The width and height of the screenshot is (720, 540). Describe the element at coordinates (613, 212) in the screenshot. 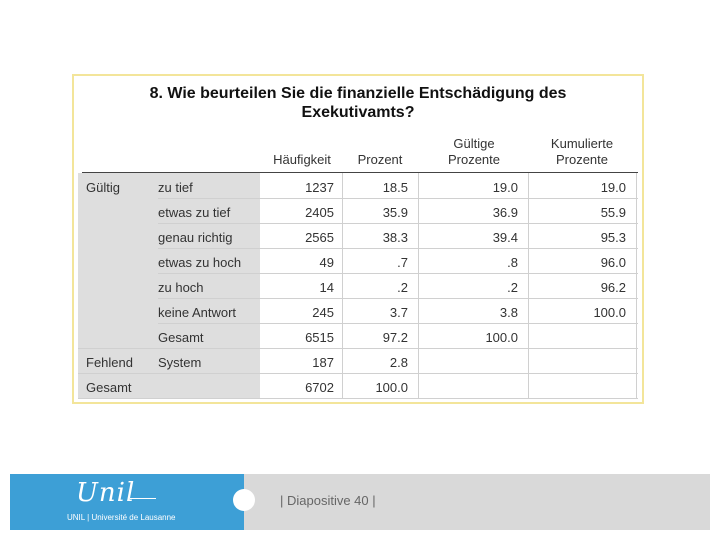

I see `cell-cumulative-percent: 55.9` at that location.